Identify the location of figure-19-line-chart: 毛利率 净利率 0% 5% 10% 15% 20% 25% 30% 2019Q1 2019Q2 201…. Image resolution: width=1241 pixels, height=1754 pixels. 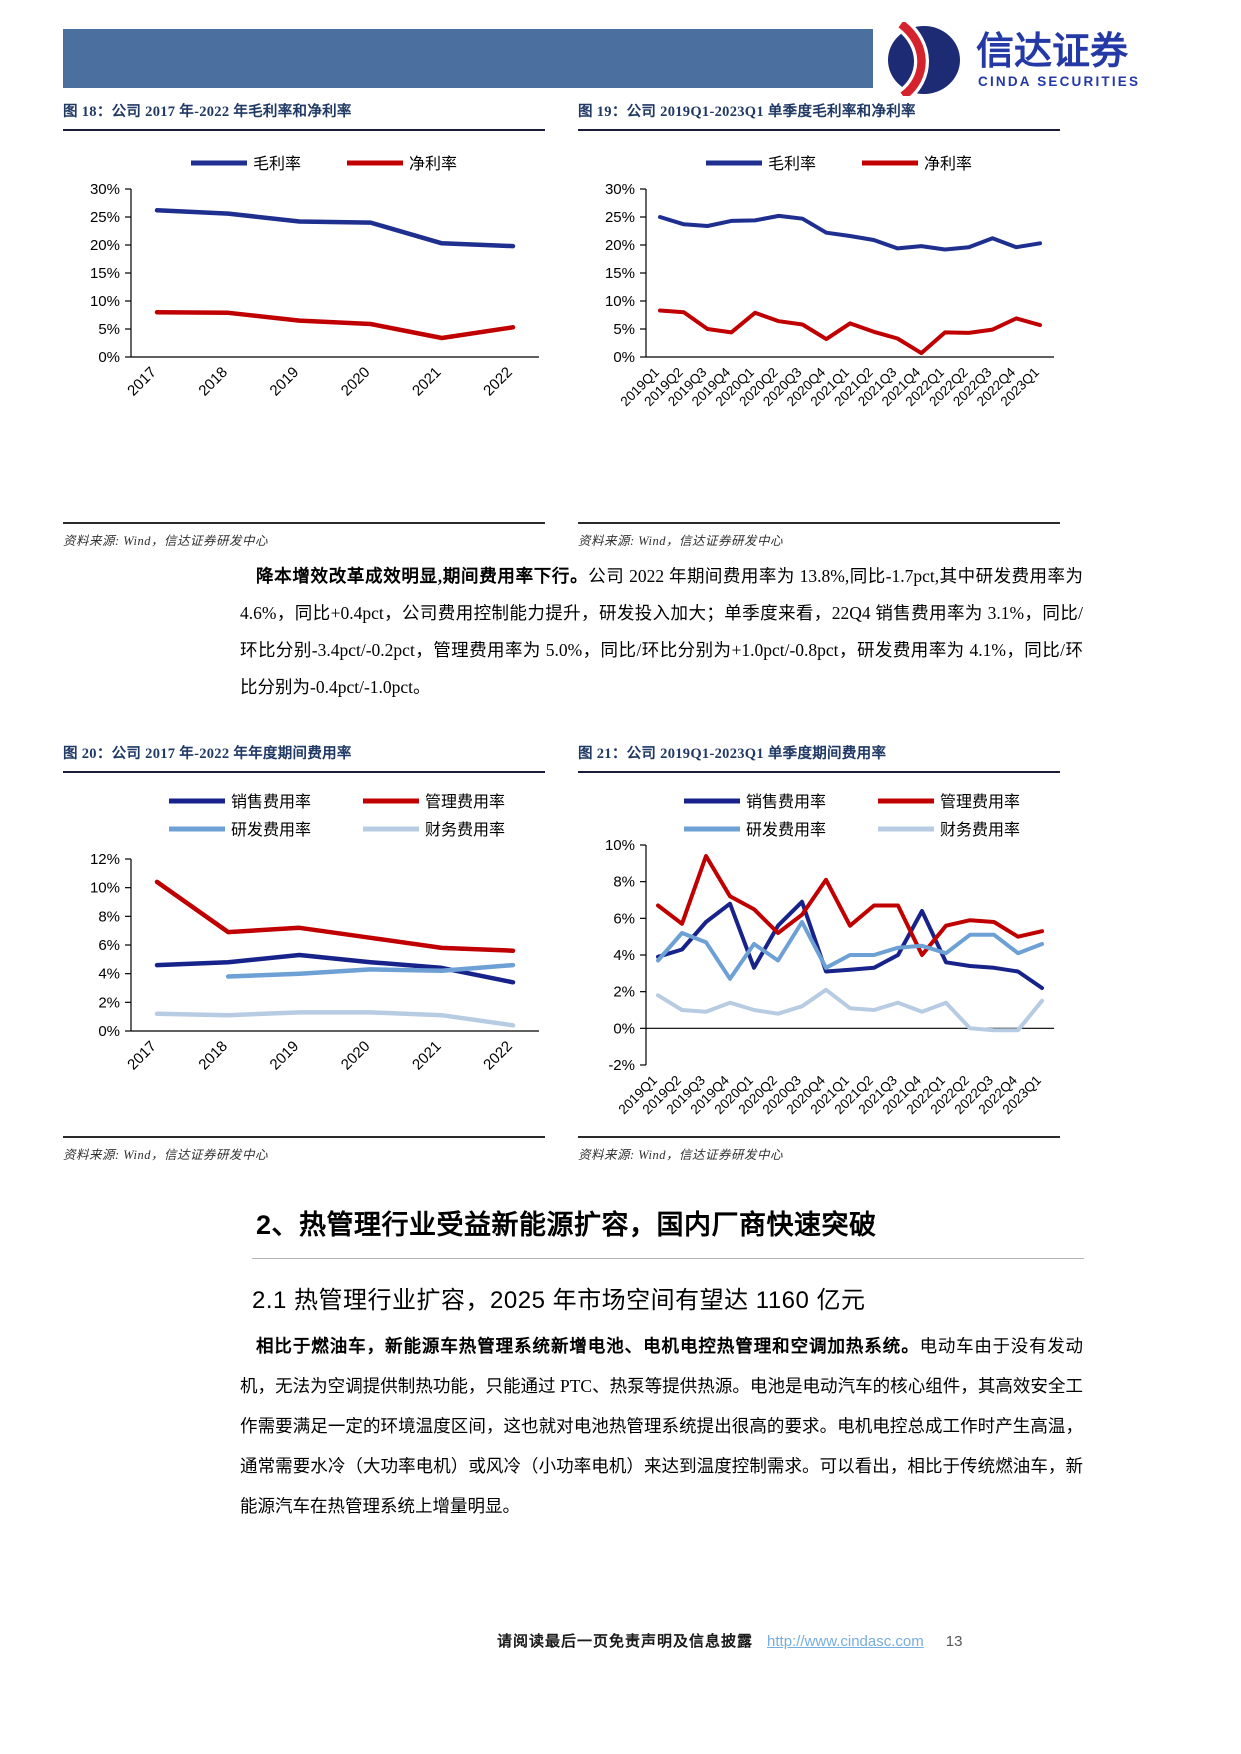
(819, 326).